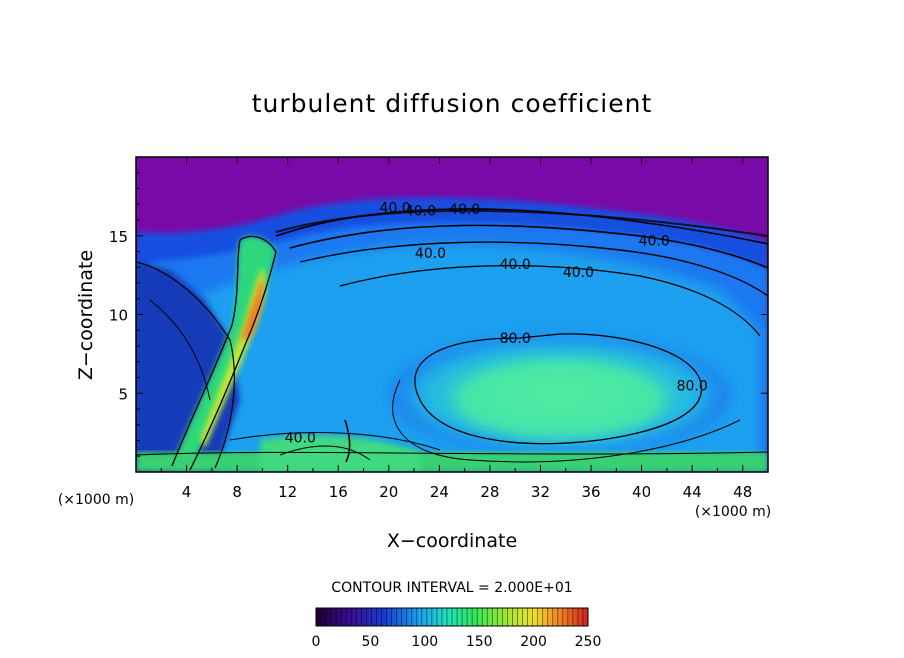  Describe the element at coordinates (590, 492) in the screenshot. I see `x-tick-label: 36` at that location.